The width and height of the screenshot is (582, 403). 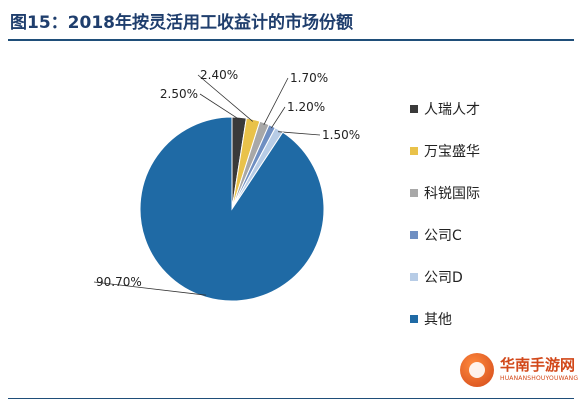 What do you see at coordinates (291, 40) in the screenshot?
I see `title-divider` at bounding box center [291, 40].